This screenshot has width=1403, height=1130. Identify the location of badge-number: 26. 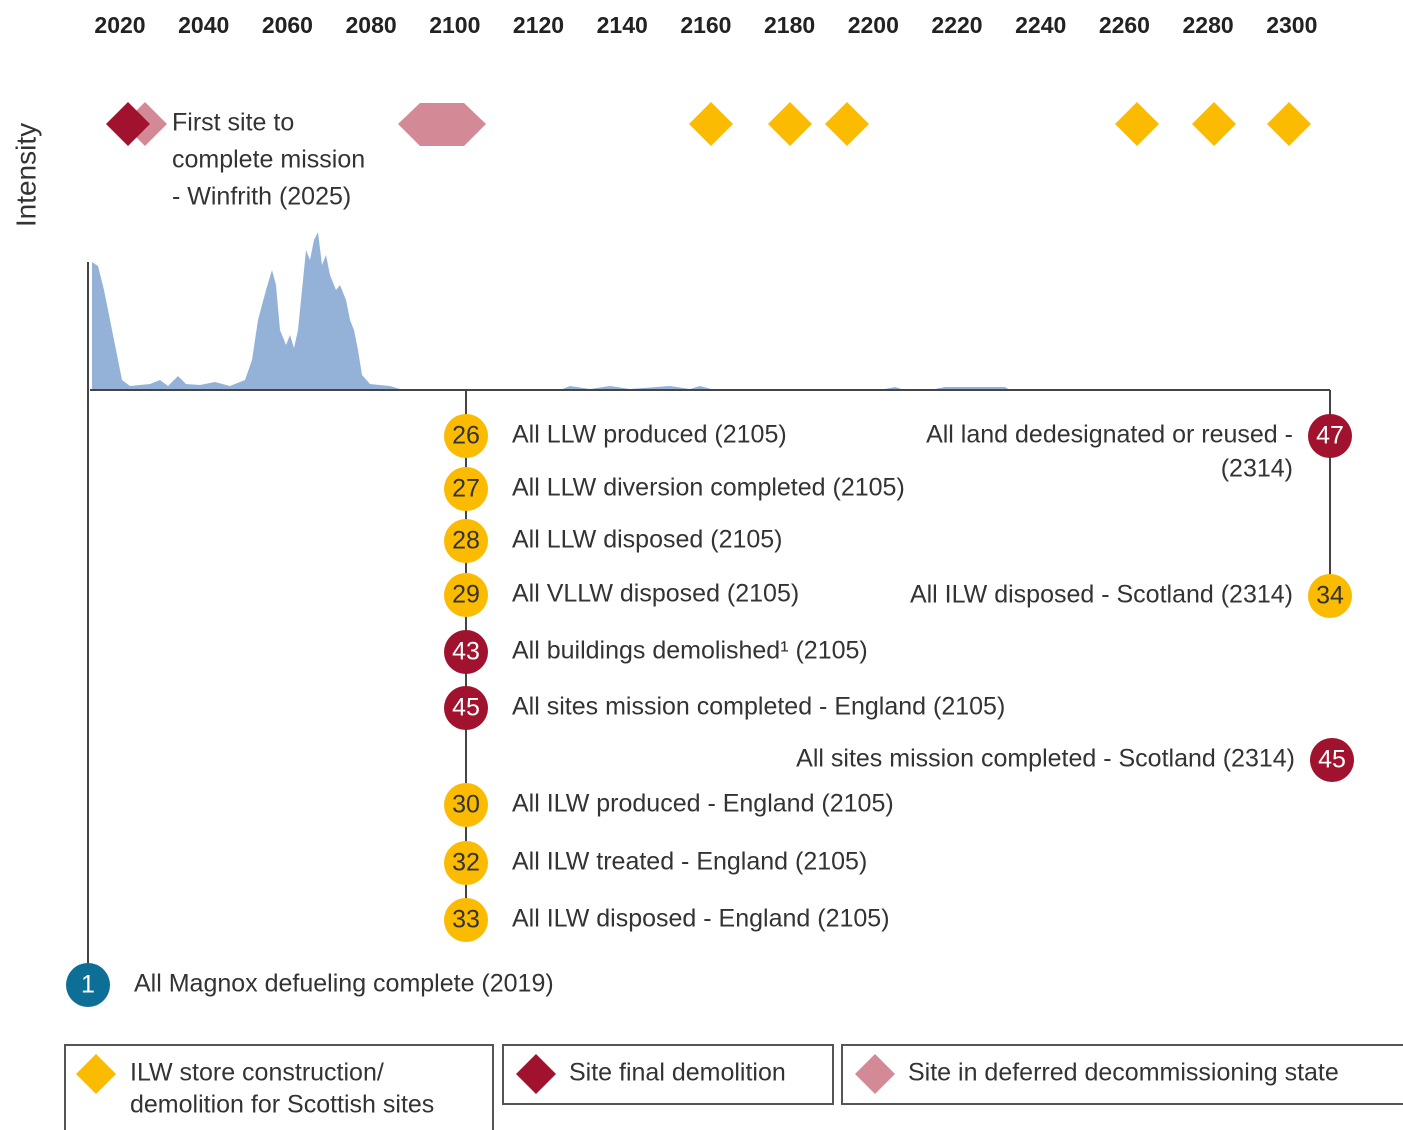
(466, 436).